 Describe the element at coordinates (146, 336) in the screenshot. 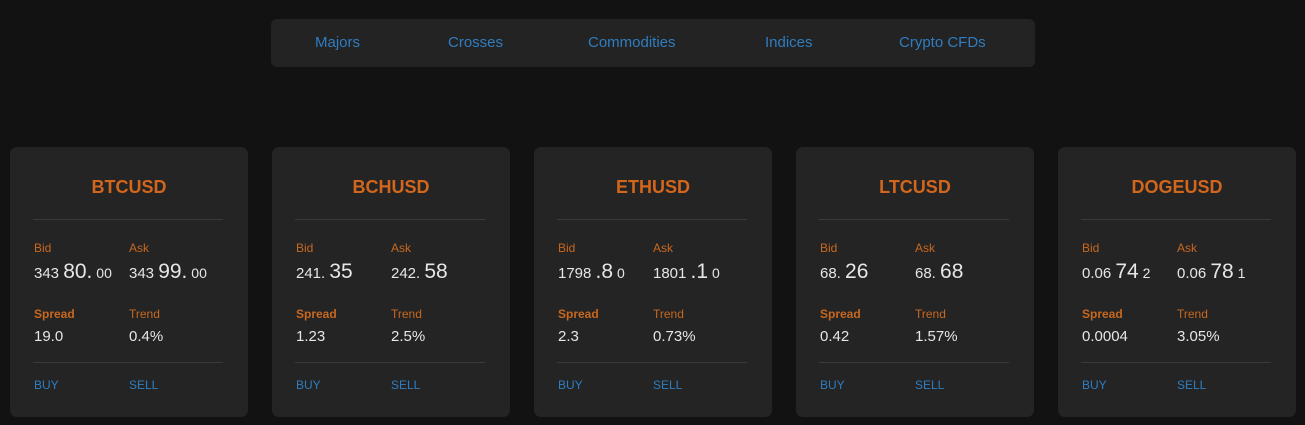

I see `trend-value: 0.4%` at that location.